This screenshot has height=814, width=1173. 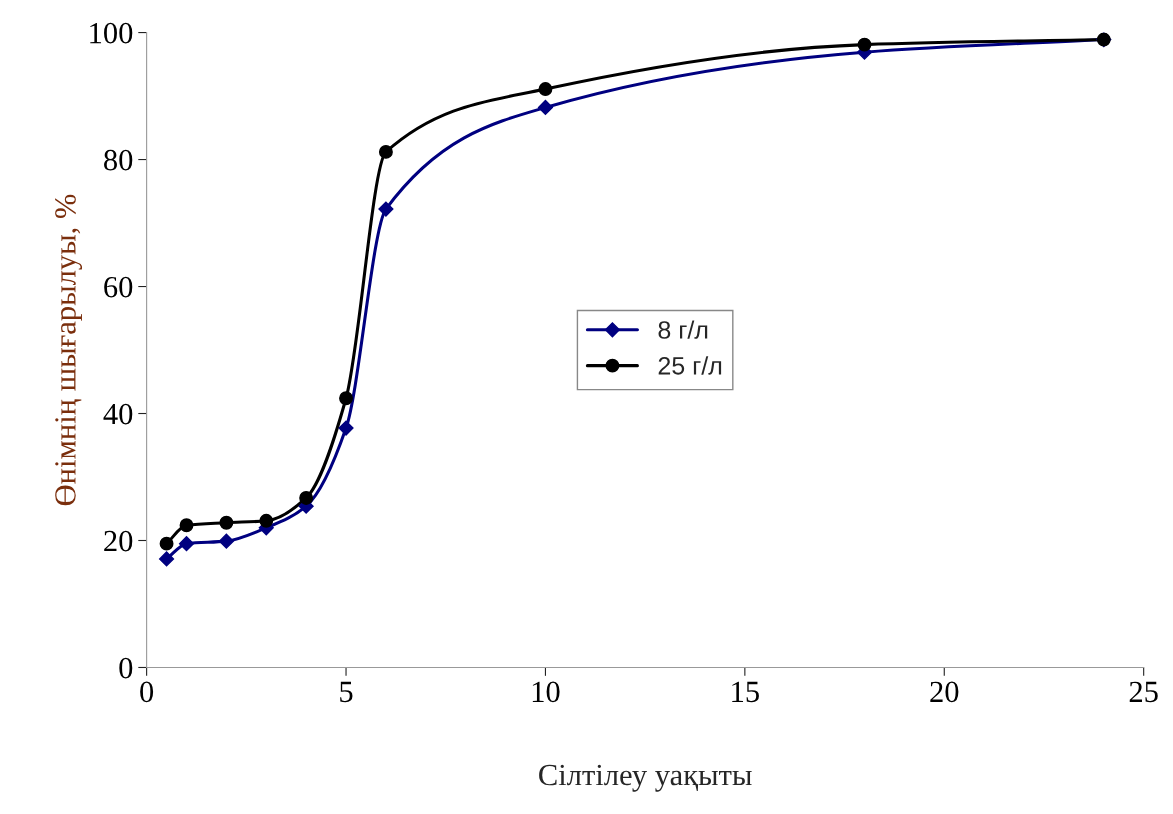 What do you see at coordinates (683, 329) in the screenshot?
I see `legend-label: 8 г/л` at bounding box center [683, 329].